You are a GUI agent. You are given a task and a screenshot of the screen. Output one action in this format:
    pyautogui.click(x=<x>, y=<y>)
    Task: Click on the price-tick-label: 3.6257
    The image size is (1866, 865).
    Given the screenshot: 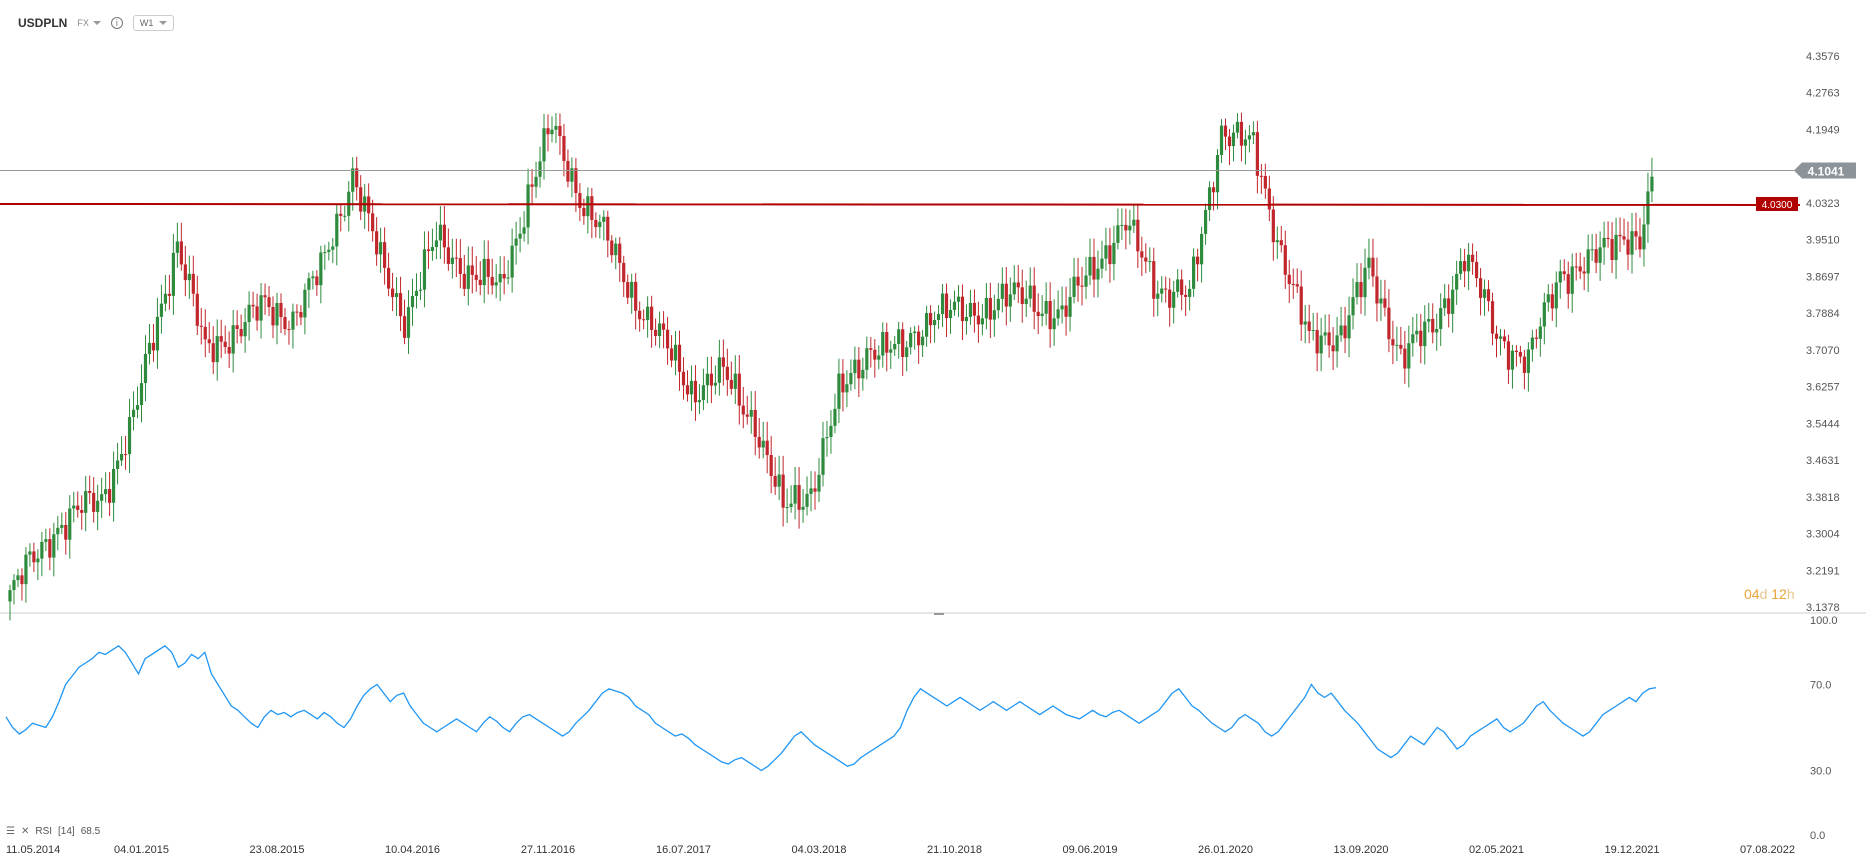 What is the action you would take?
    pyautogui.click(x=1823, y=388)
    